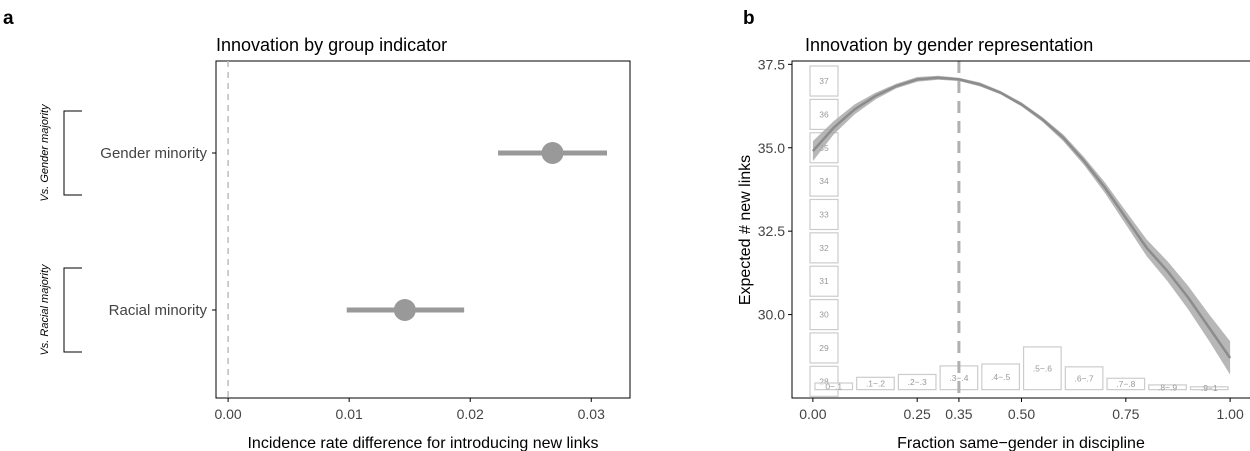 This screenshot has width=1250, height=451. I want to click on x-distribution-label: .6−.7, so click(1084, 378).